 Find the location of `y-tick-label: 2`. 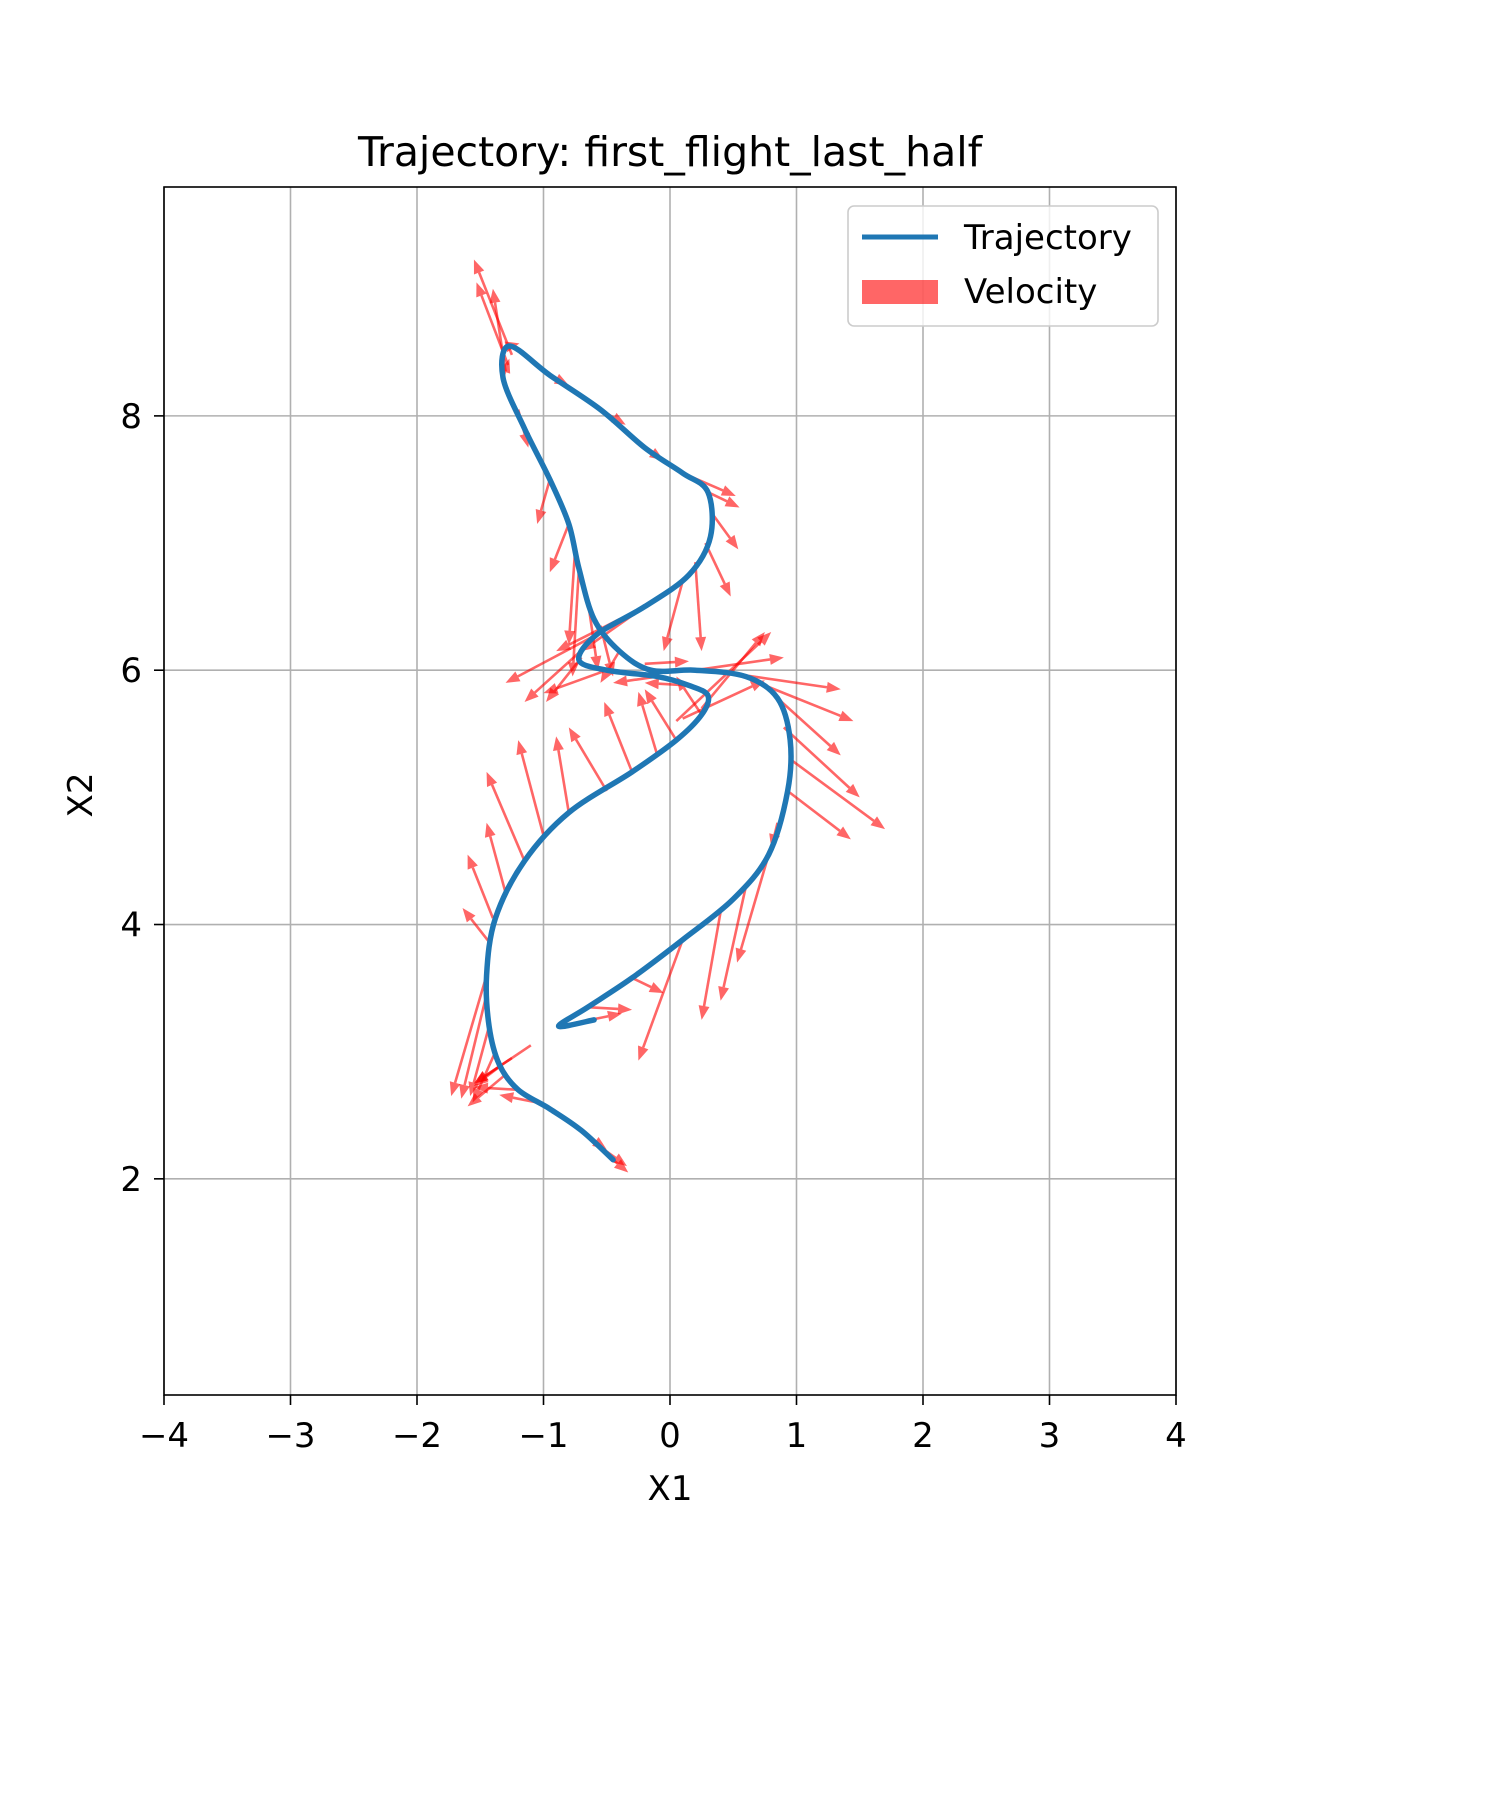

y-tick-label: 2 is located at coordinates (131, 1180).